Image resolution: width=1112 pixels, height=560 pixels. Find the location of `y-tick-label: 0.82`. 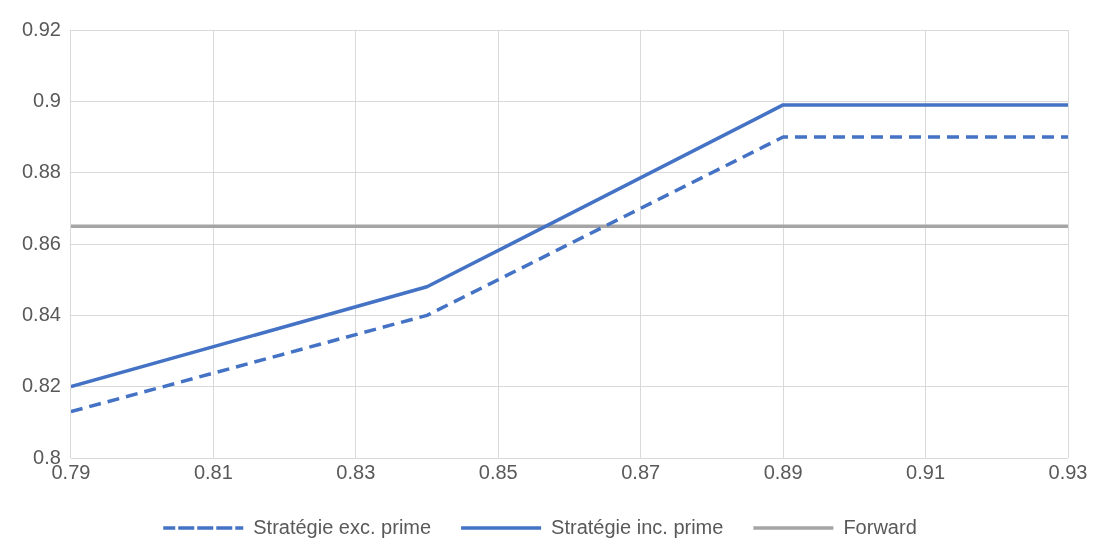

y-tick-label: 0.82 is located at coordinates (41, 385).